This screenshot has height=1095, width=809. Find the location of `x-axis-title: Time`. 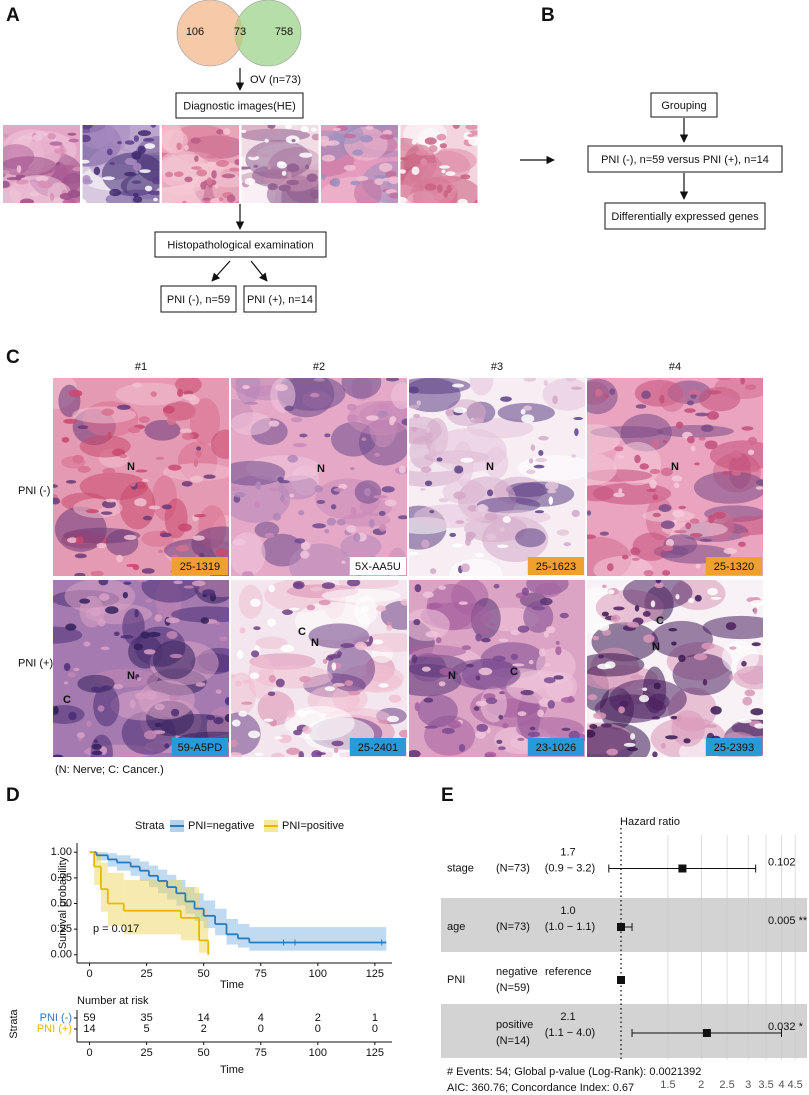

x-axis-title: Time is located at coordinates (232, 1070).